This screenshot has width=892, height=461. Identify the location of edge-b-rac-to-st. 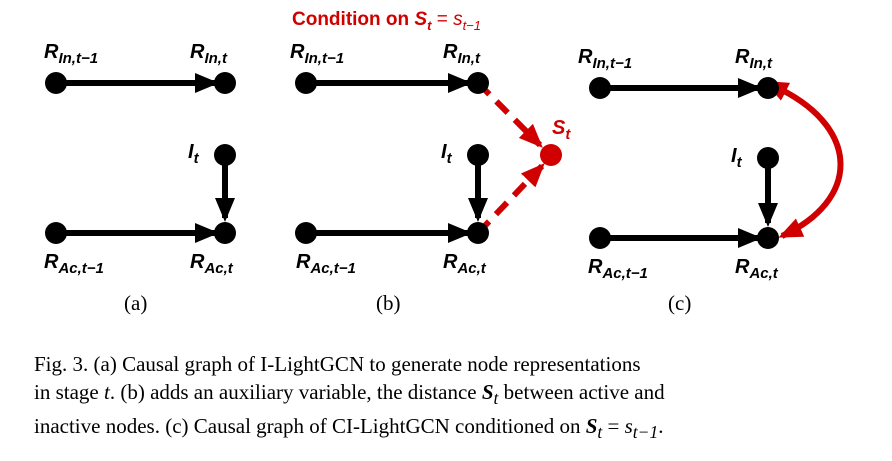
(510, 199).